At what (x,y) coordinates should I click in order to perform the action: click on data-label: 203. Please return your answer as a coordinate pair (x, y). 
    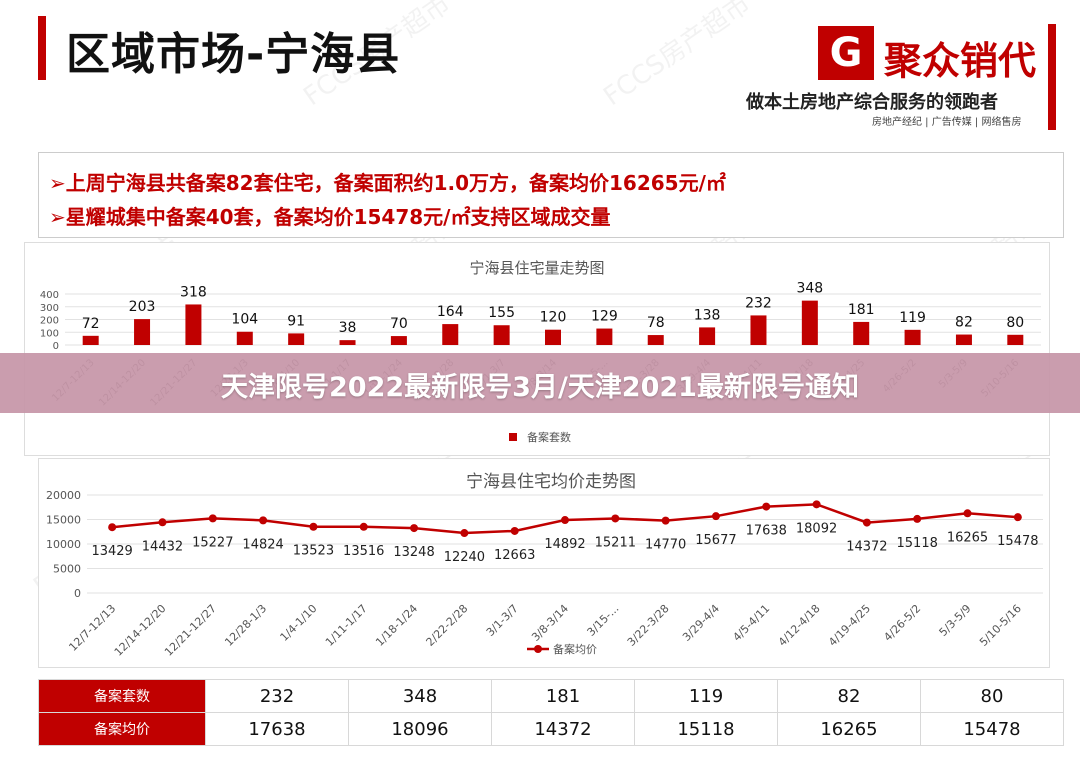
    Looking at the image, I should click on (142, 307).